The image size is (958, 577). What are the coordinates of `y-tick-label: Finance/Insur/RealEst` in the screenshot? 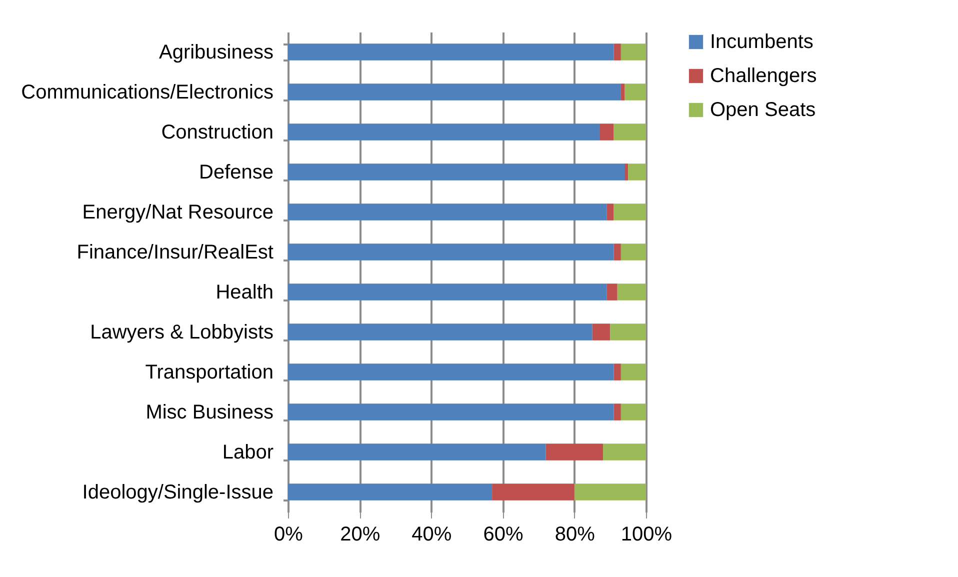 It's located at (175, 253).